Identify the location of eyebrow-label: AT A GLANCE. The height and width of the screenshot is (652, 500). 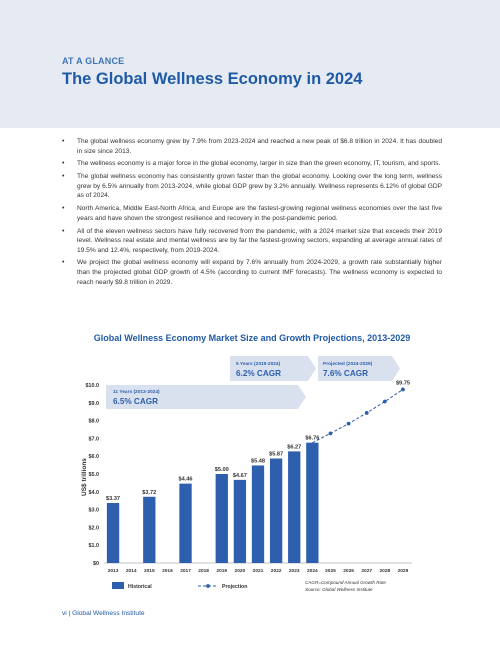
(93, 61).